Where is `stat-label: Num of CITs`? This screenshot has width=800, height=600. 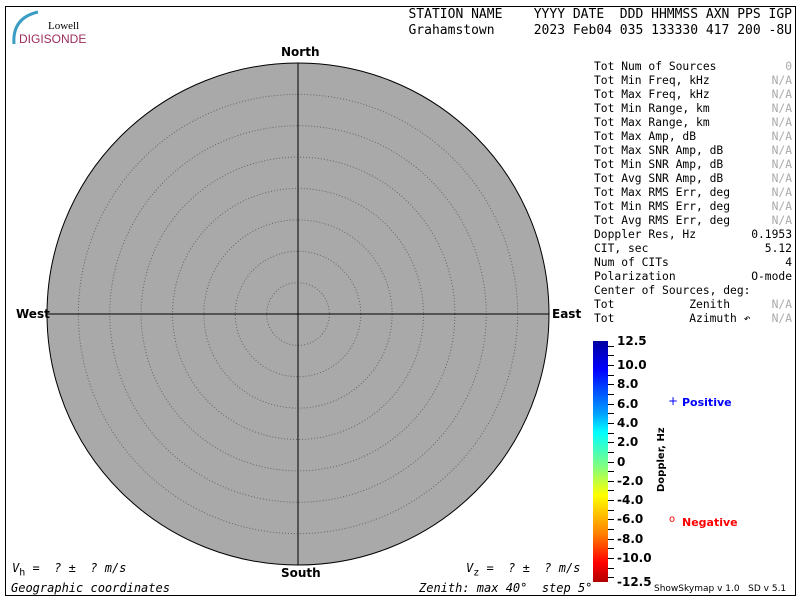 stat-label: Num of CITs is located at coordinates (631, 262).